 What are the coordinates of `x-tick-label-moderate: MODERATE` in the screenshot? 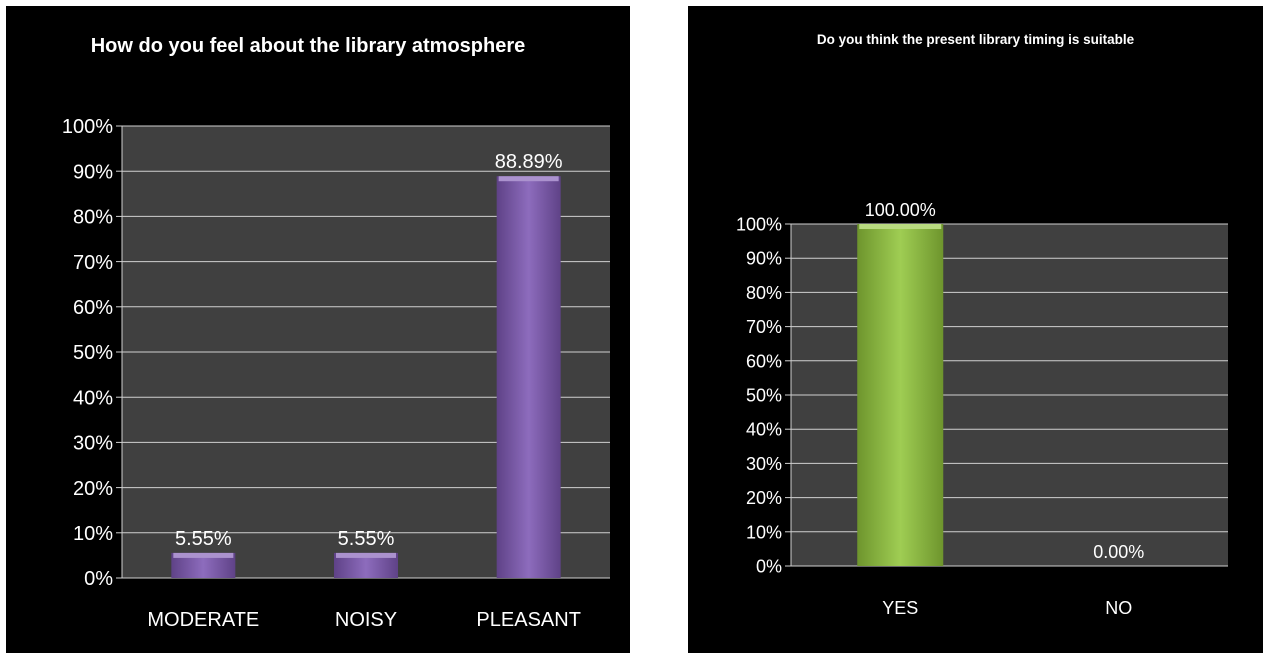 It's located at (203, 620).